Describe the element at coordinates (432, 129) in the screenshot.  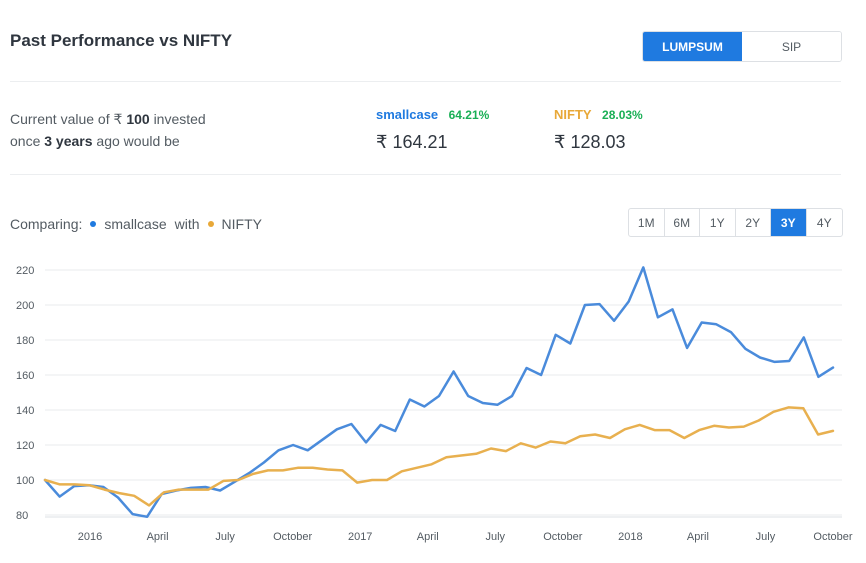
I see `smallcase-stat: smallcase 64.21% ₹ 164.21` at that location.